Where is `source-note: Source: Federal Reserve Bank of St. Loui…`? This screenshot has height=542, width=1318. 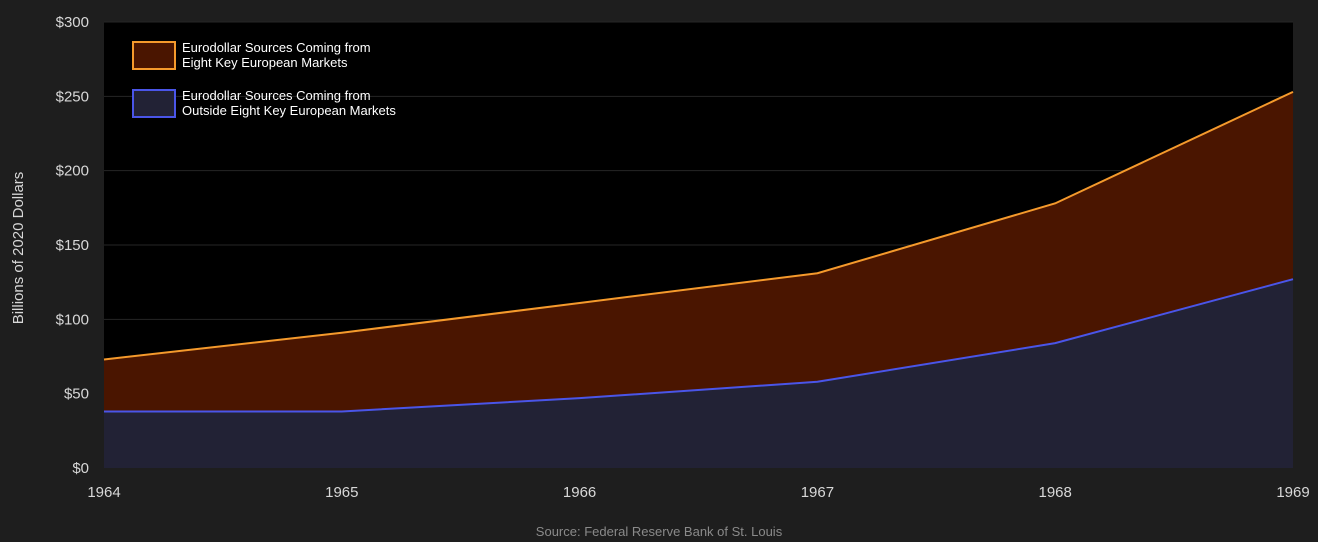
source-note: Source: Federal Reserve Bank of St. Loui… is located at coordinates (659, 531).